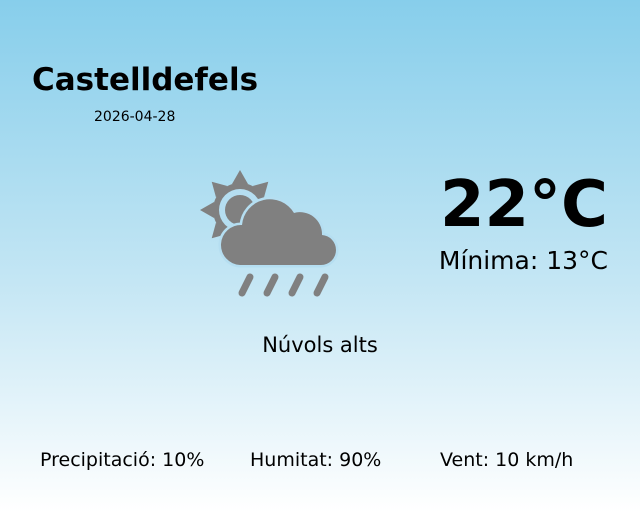  I want to click on current-temperature: 22°C, so click(523, 205).